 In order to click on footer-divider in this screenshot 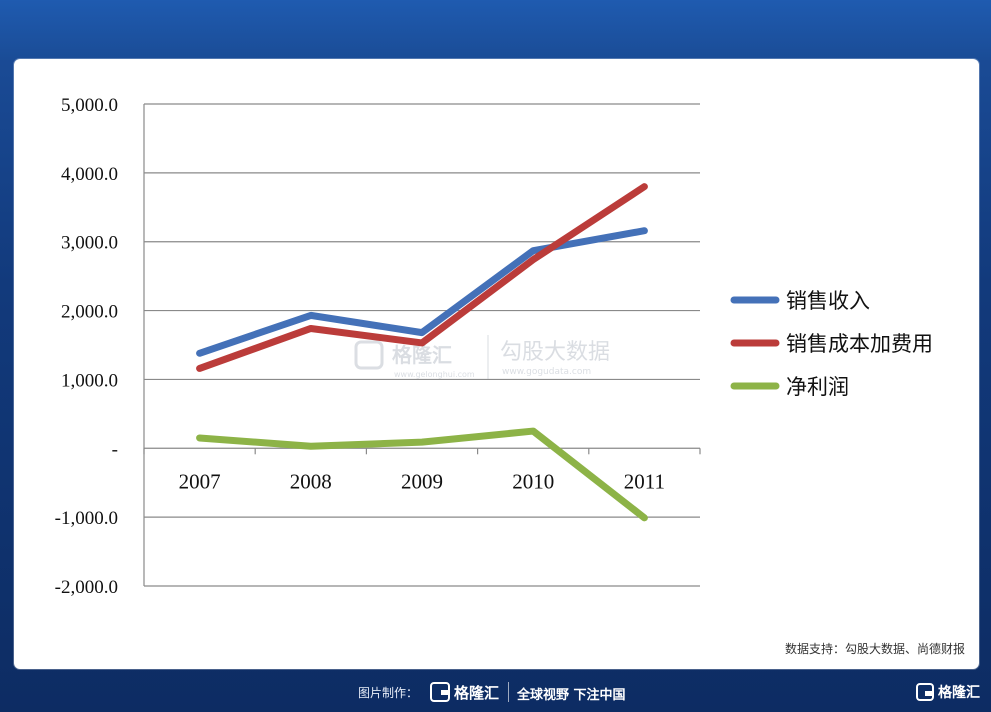, I will do `click(508, 692)`.